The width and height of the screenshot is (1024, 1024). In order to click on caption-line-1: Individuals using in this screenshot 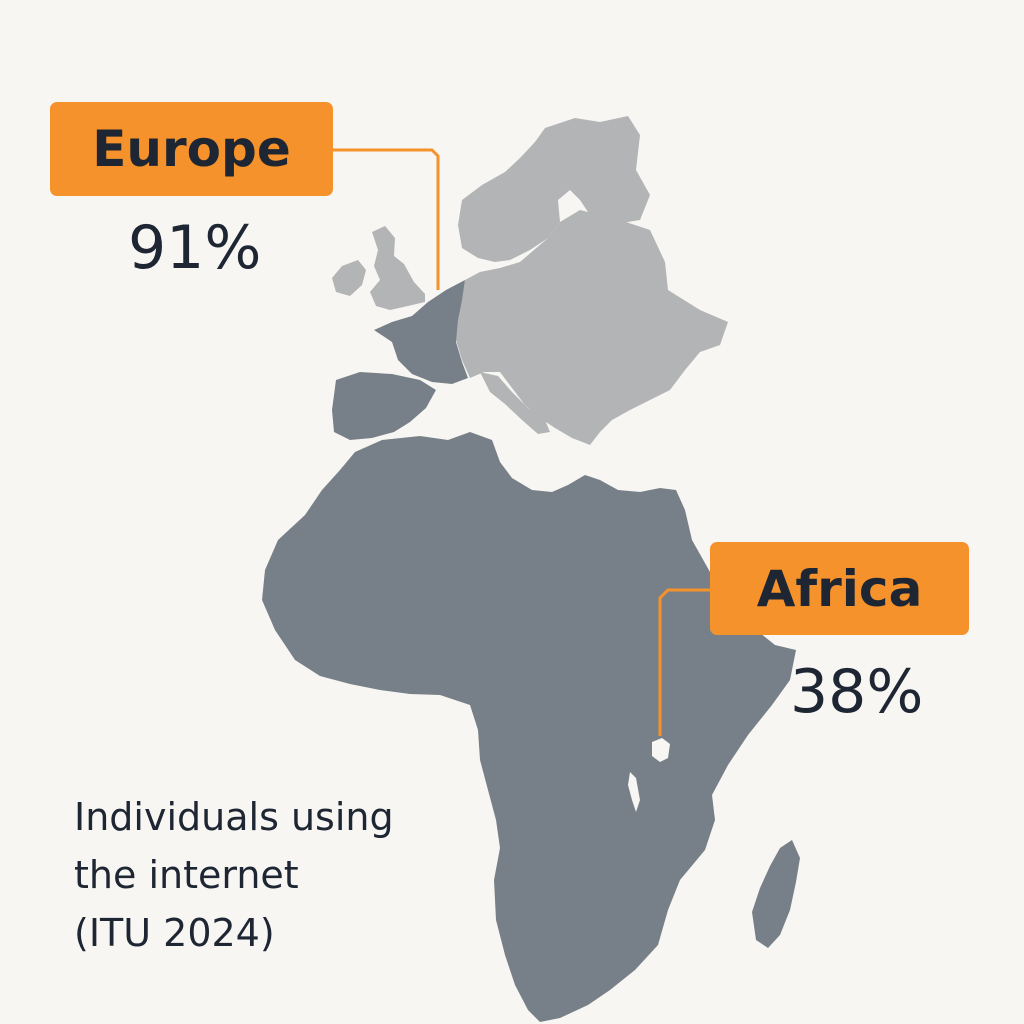, I will do `click(234, 817)`.